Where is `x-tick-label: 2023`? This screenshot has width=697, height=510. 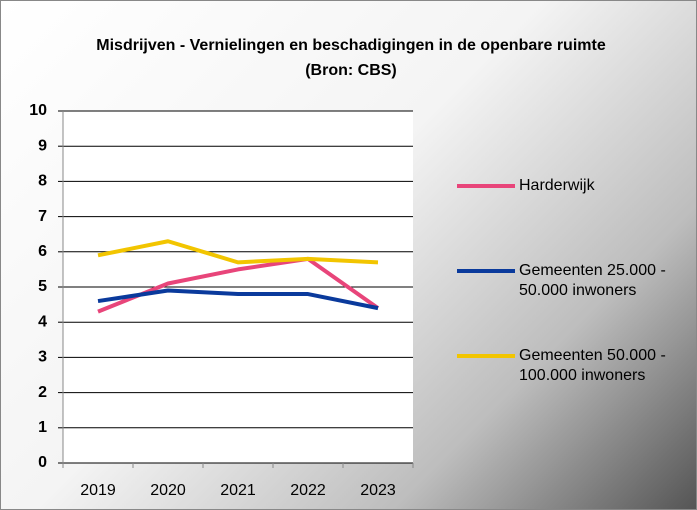 x-tick-label: 2023 is located at coordinates (378, 490).